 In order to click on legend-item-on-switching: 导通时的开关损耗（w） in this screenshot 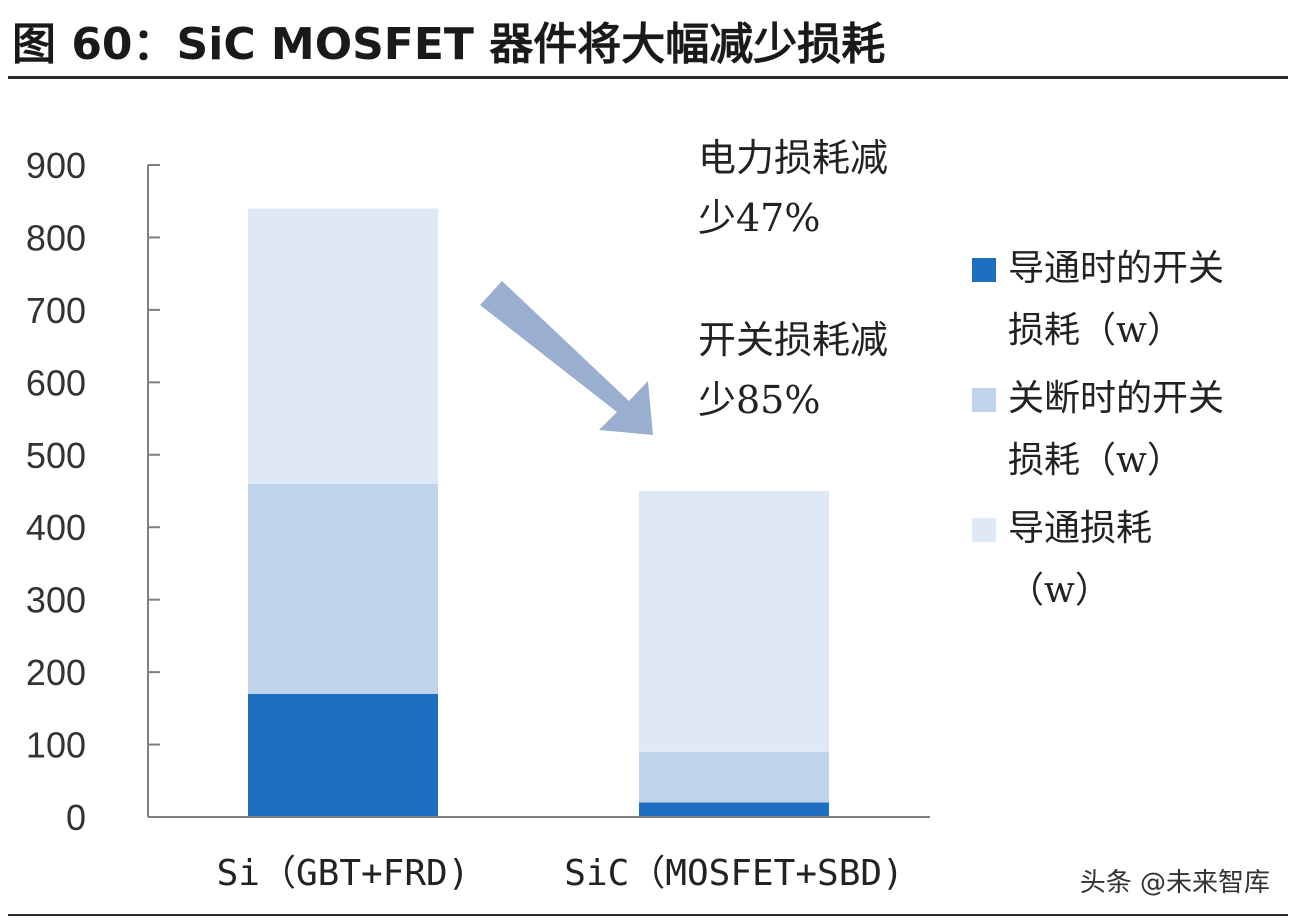, I will do `click(1122, 300)`.